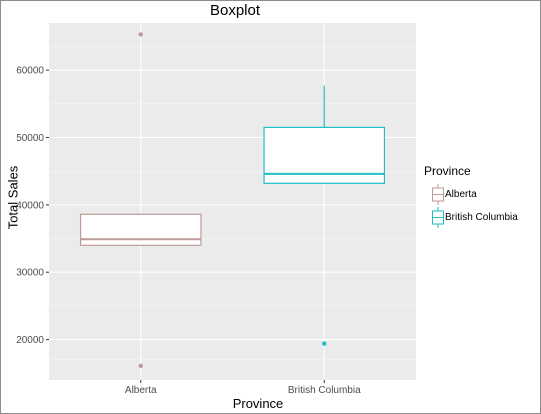 This screenshot has width=541, height=414. I want to click on x-tick-label: British Columbia, so click(324, 390).